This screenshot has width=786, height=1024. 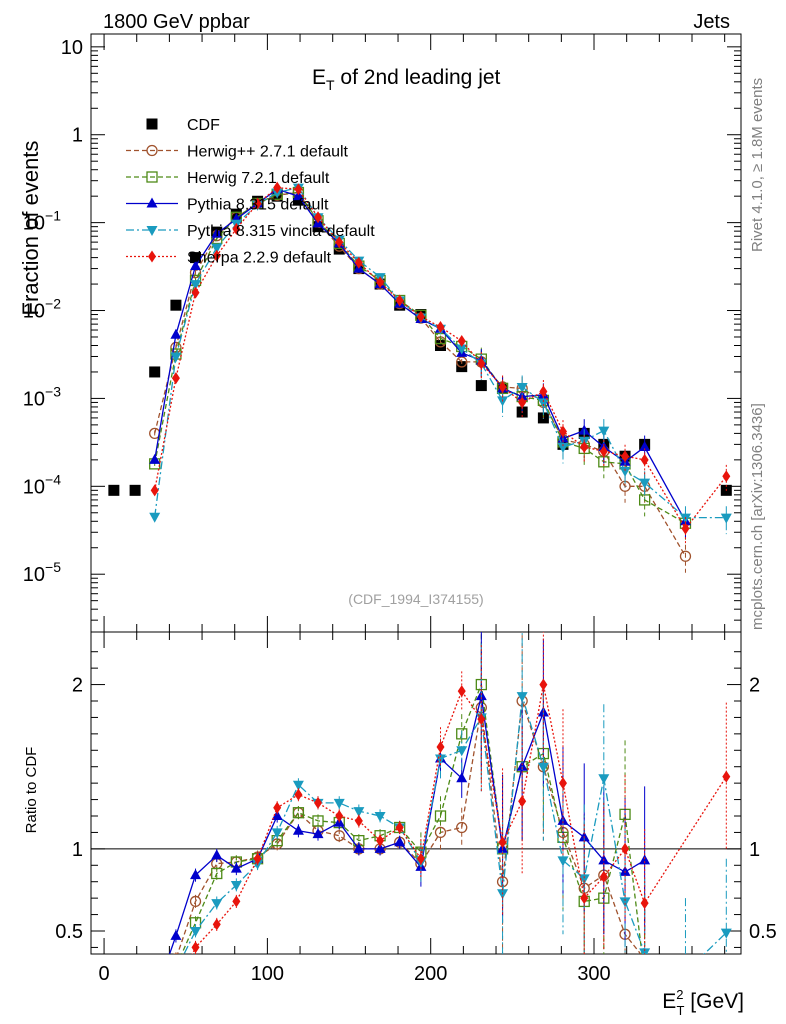 I want to click on legend-item: Pythia 8.315 vincia-default, so click(x=250, y=231).